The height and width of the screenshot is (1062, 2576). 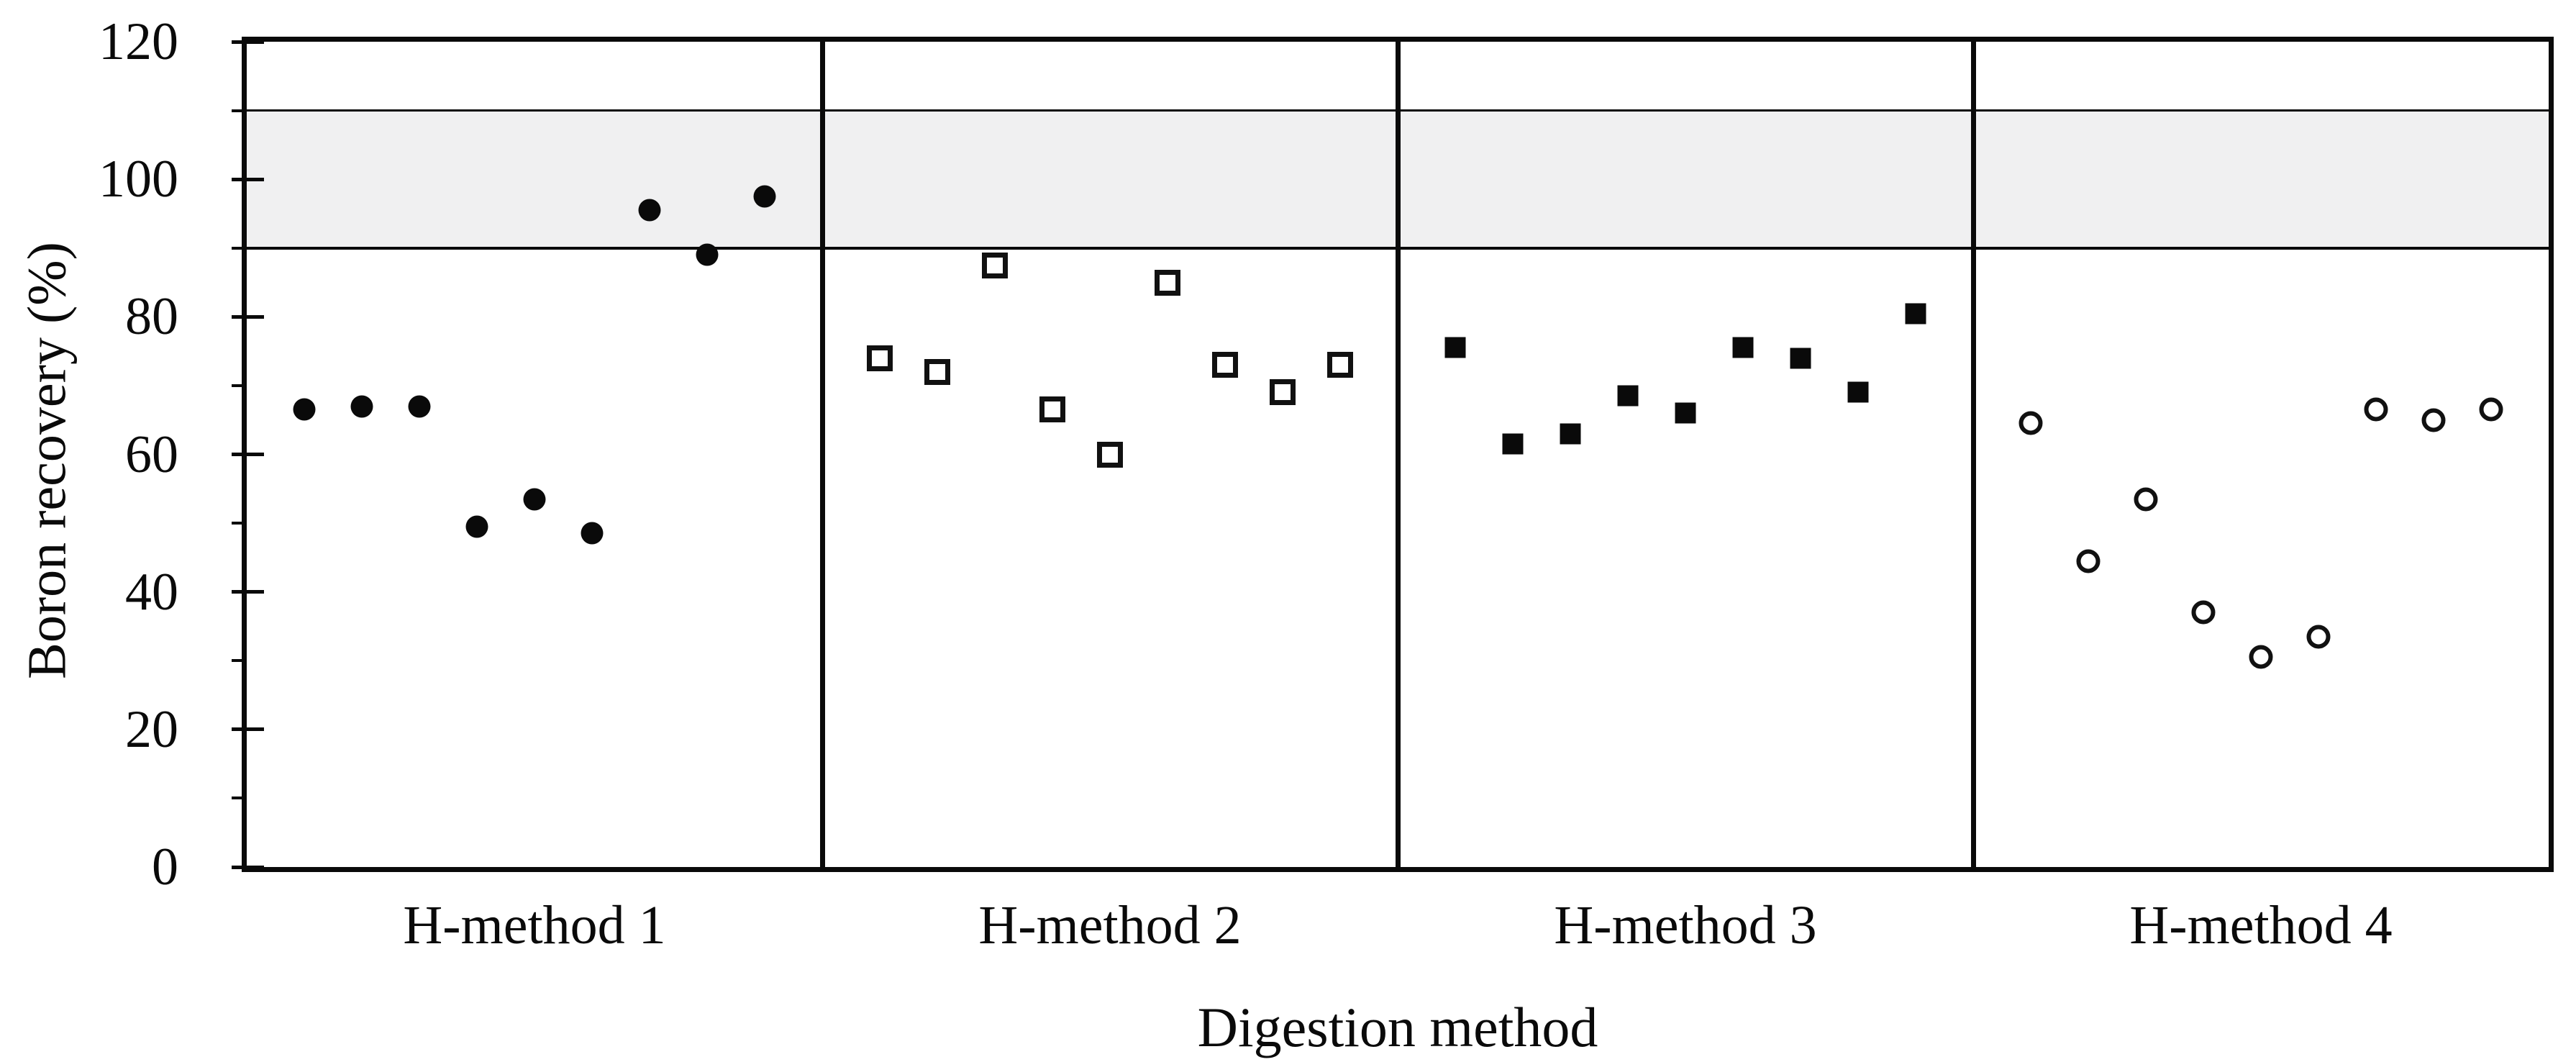 I want to click on ytick-label-60: 60, so click(x=151, y=454).